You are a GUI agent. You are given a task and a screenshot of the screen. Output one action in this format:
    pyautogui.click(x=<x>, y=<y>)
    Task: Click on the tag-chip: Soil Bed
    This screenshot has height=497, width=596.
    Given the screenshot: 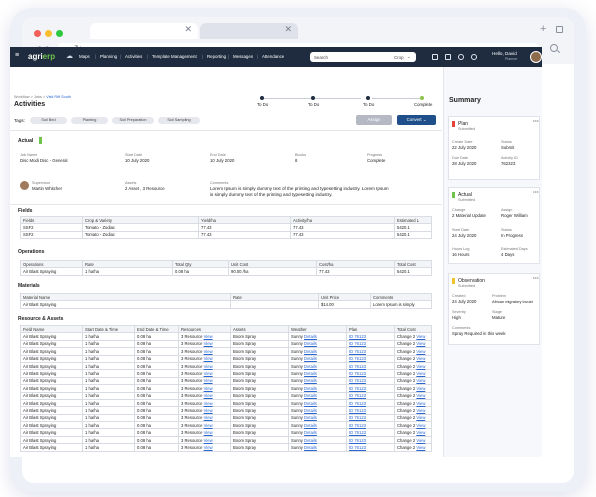 What is the action you would take?
    pyautogui.click(x=48, y=120)
    